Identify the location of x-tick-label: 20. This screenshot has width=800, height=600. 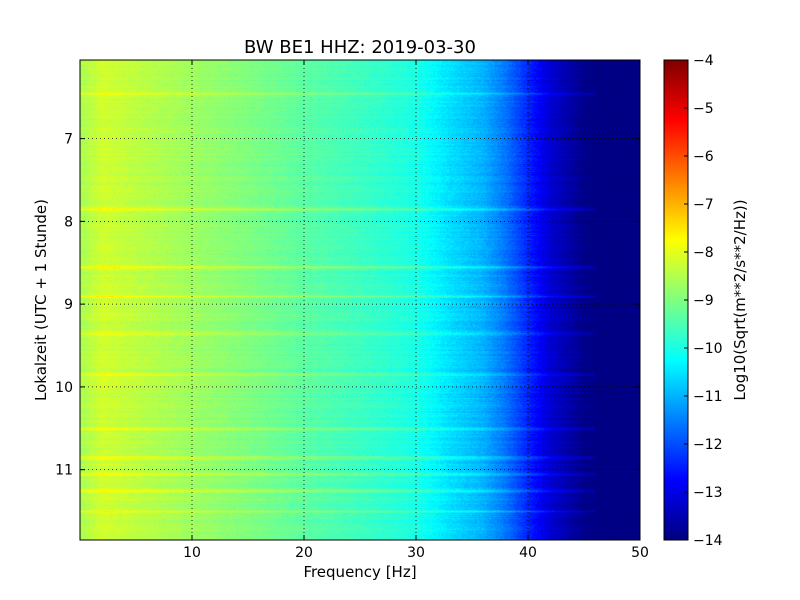
(304, 553).